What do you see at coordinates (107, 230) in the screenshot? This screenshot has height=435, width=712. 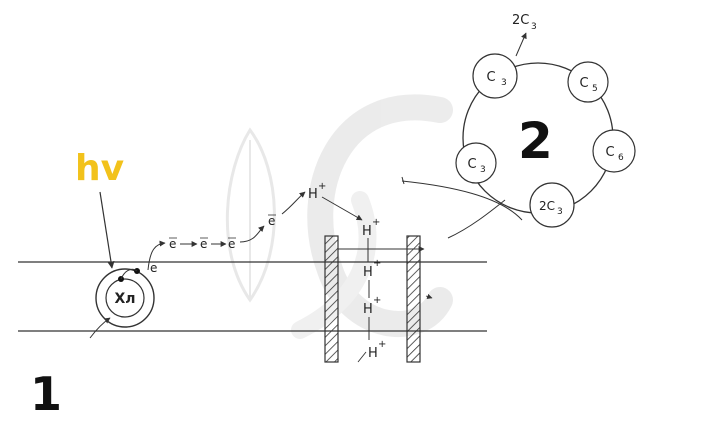 I see `light-arrow` at bounding box center [107, 230].